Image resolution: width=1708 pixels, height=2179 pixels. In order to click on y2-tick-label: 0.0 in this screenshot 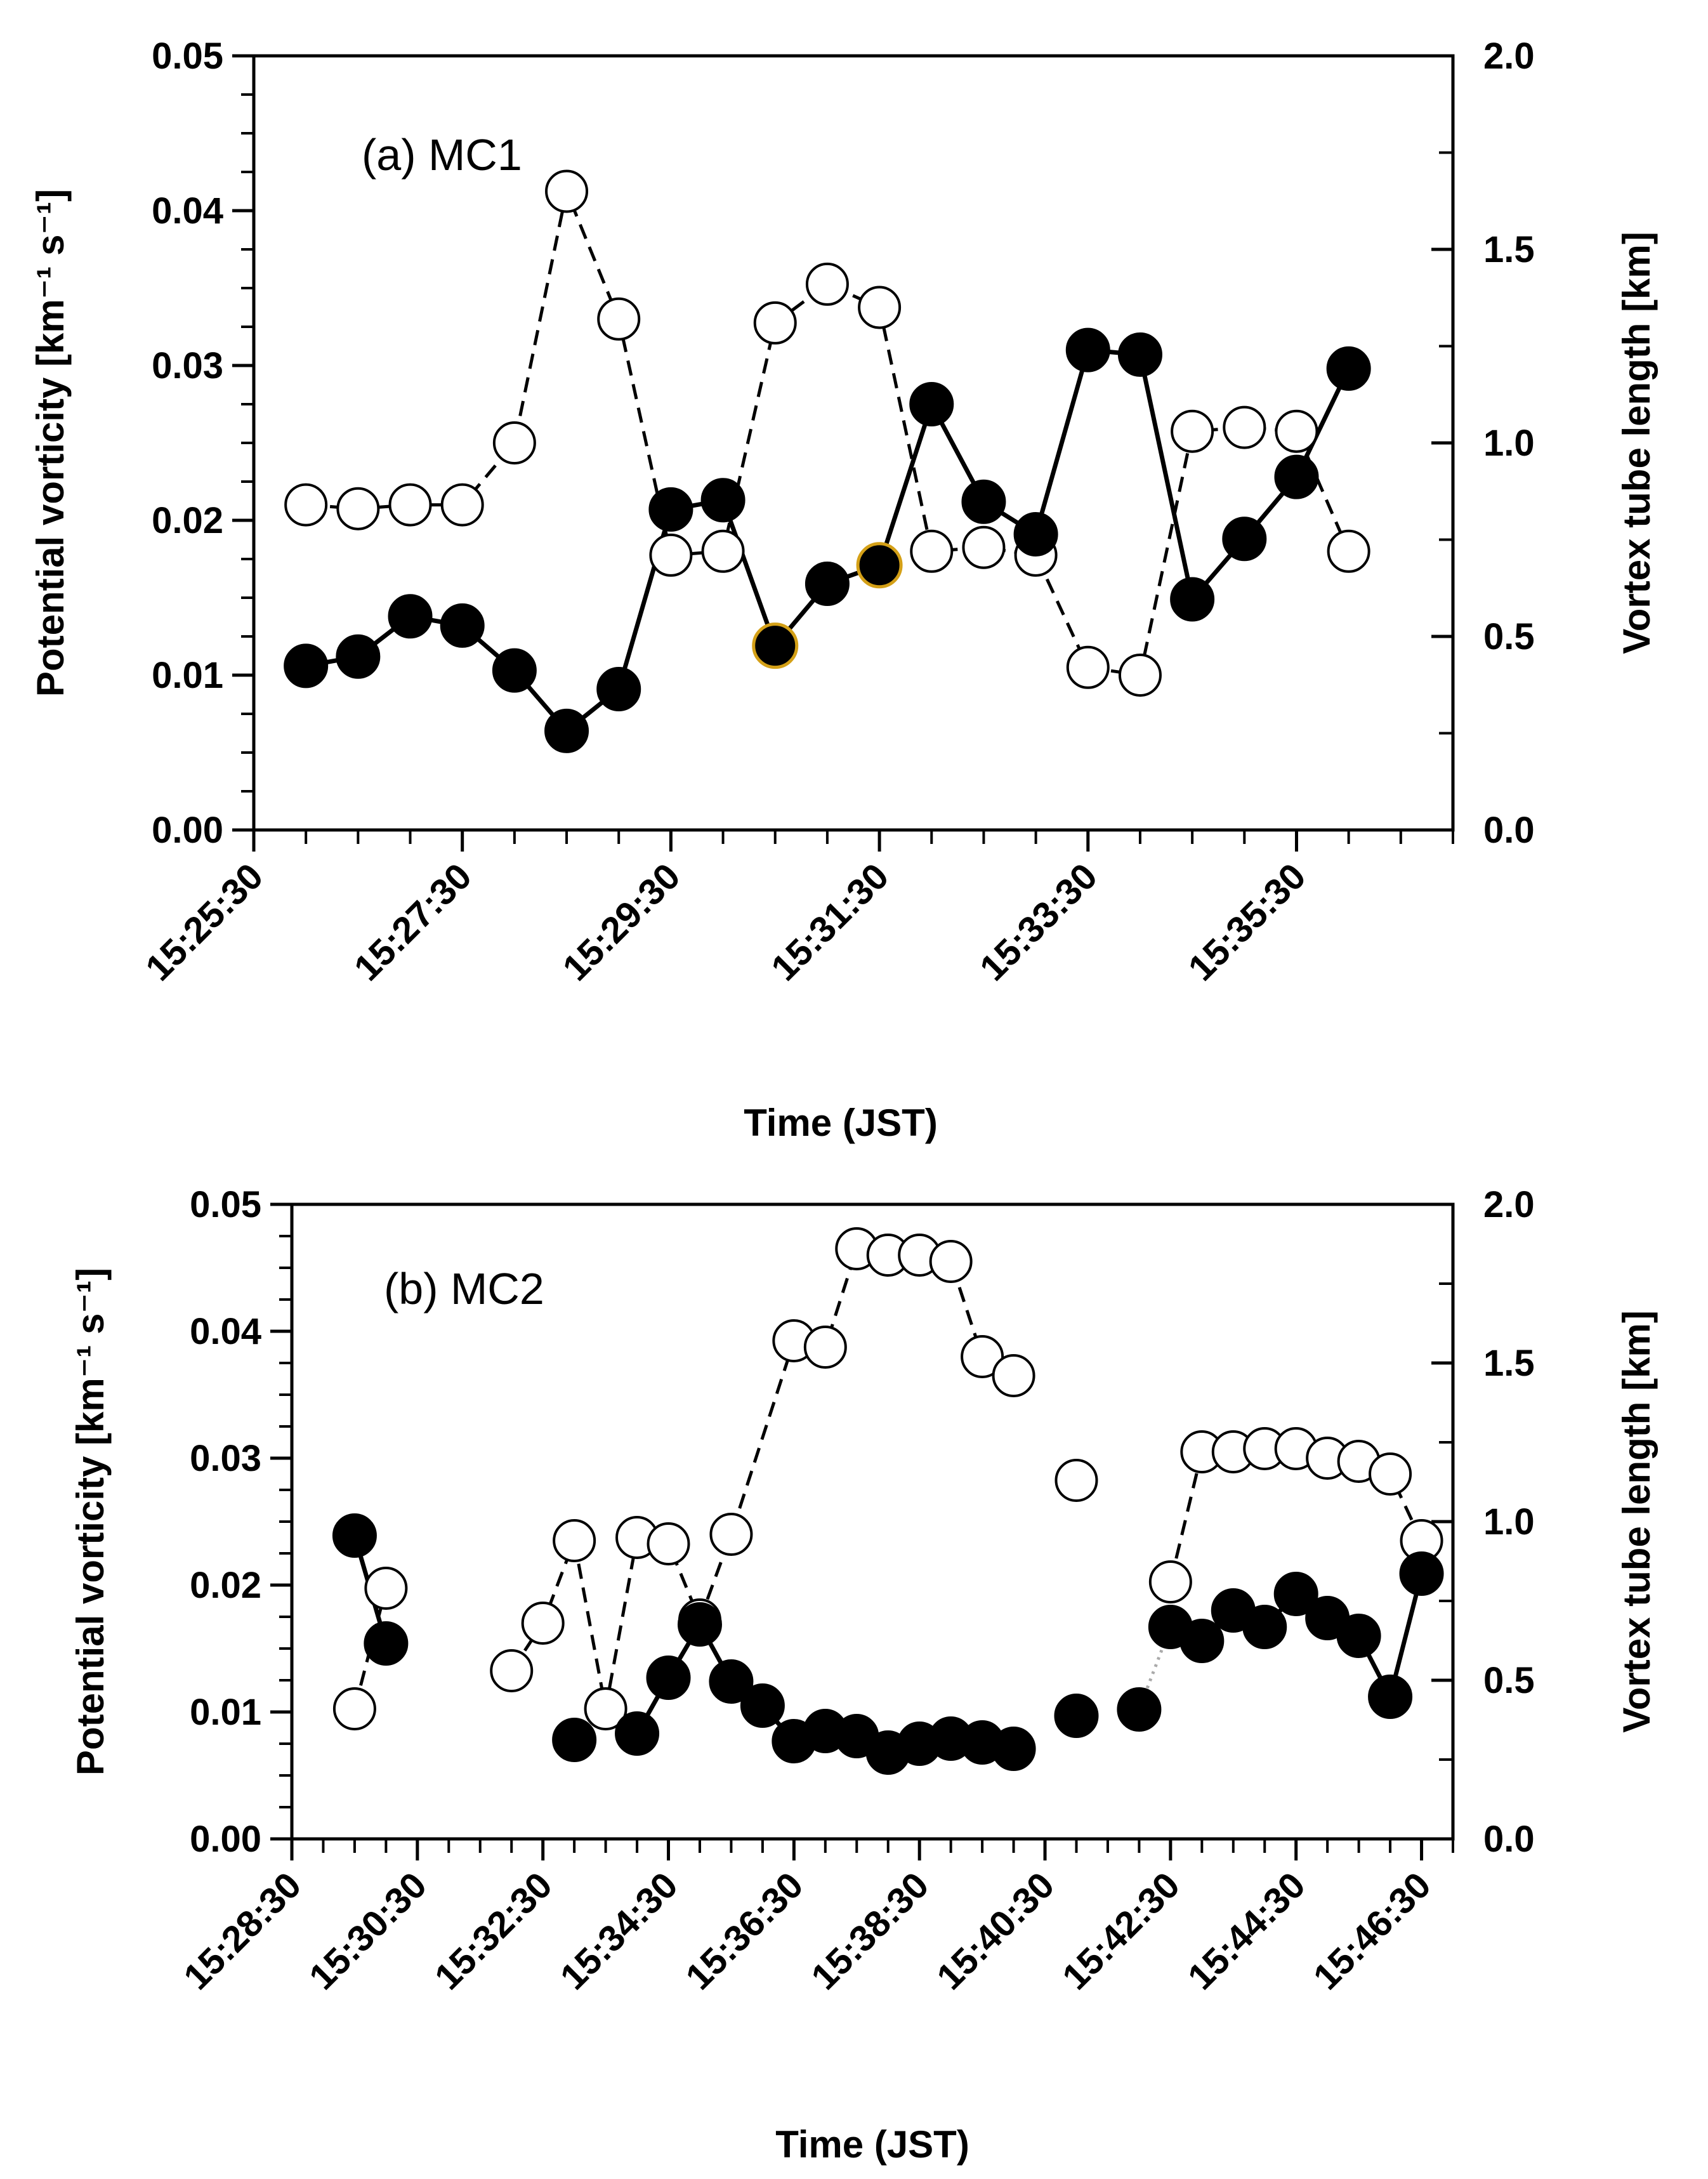, I will do `click(1509, 830)`.